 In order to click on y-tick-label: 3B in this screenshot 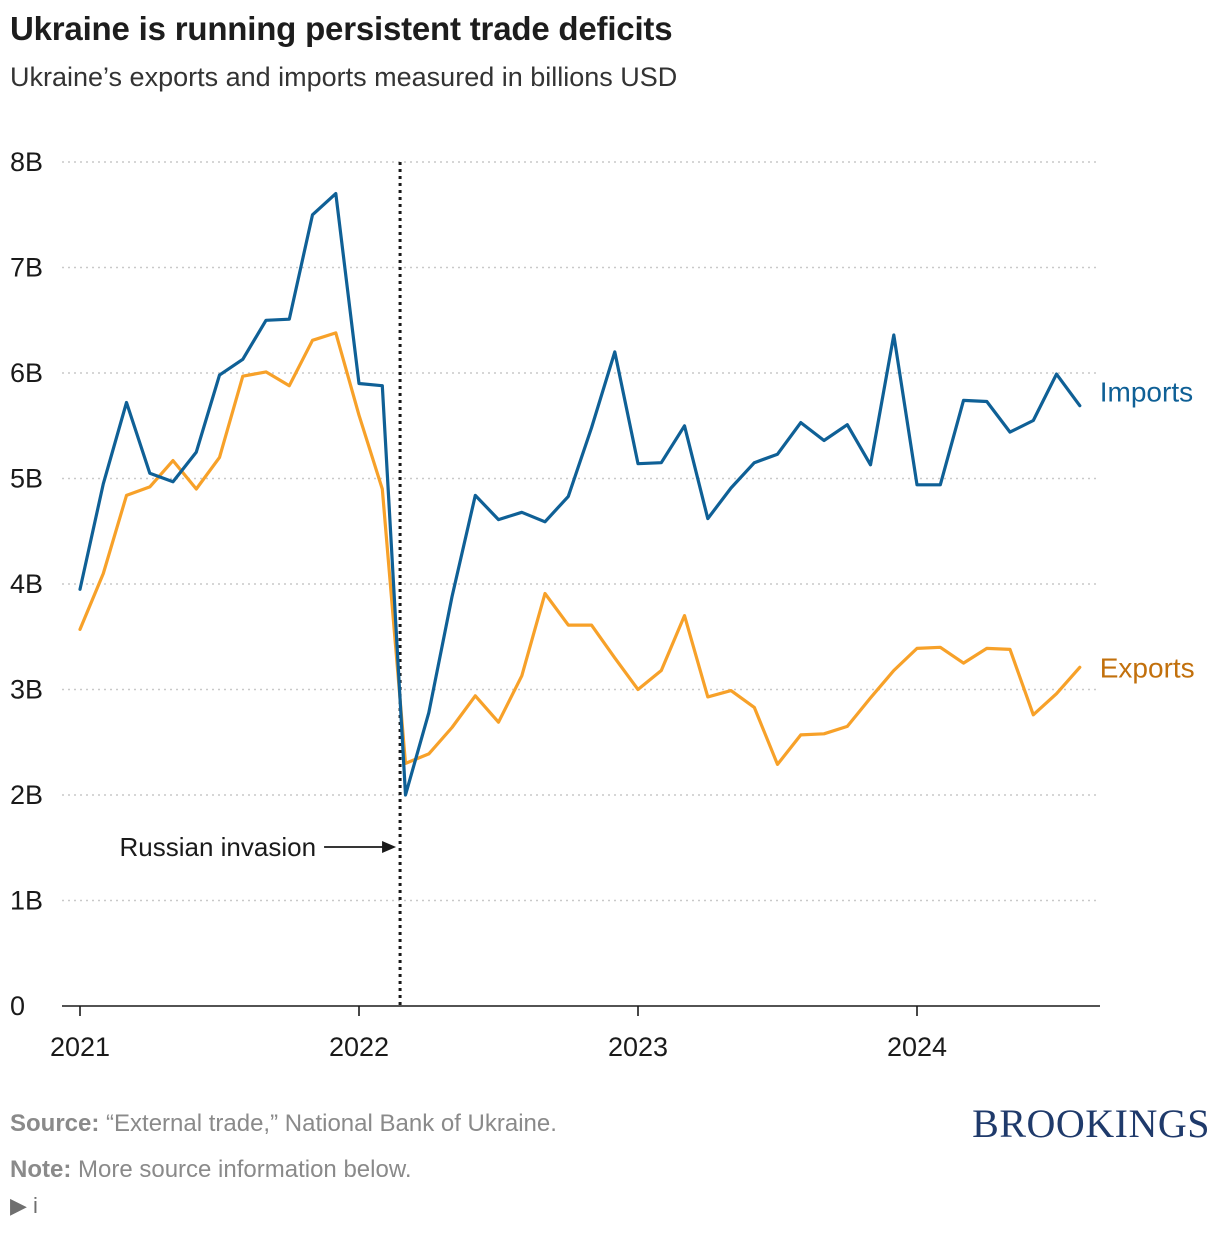, I will do `click(26, 690)`.